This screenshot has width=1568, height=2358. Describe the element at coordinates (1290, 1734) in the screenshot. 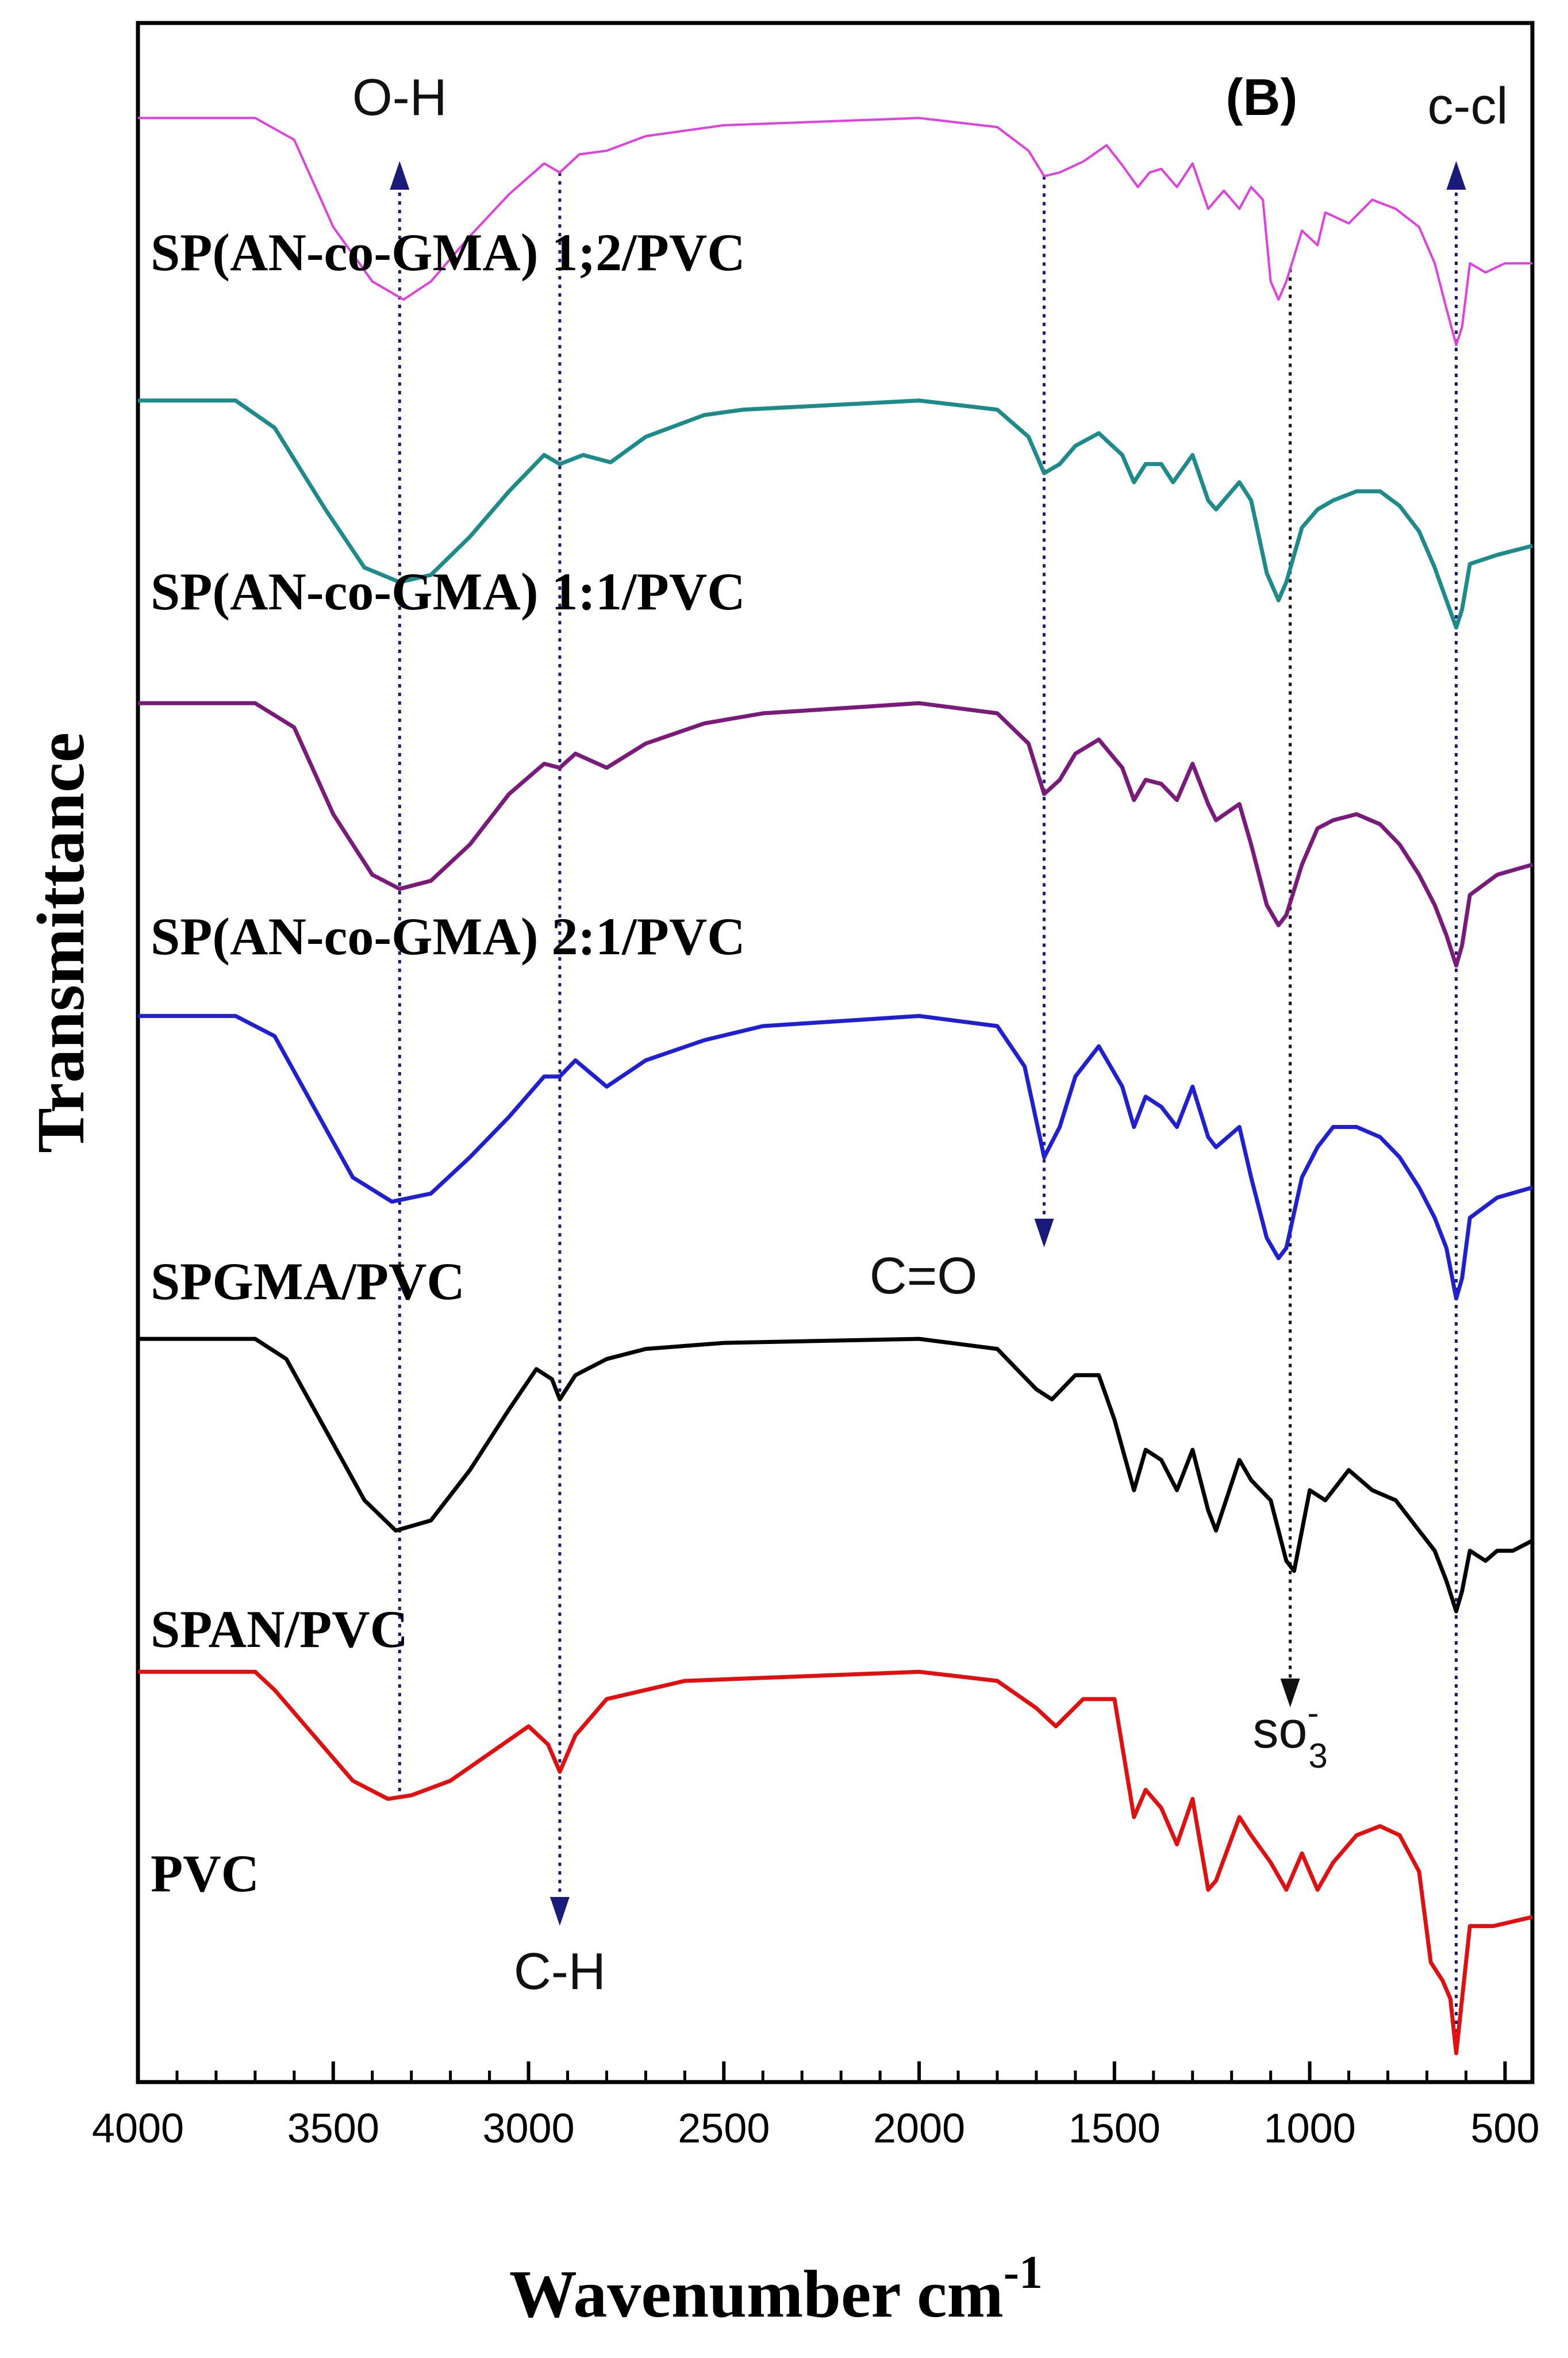

I see `annotation-label-4: so-3` at that location.